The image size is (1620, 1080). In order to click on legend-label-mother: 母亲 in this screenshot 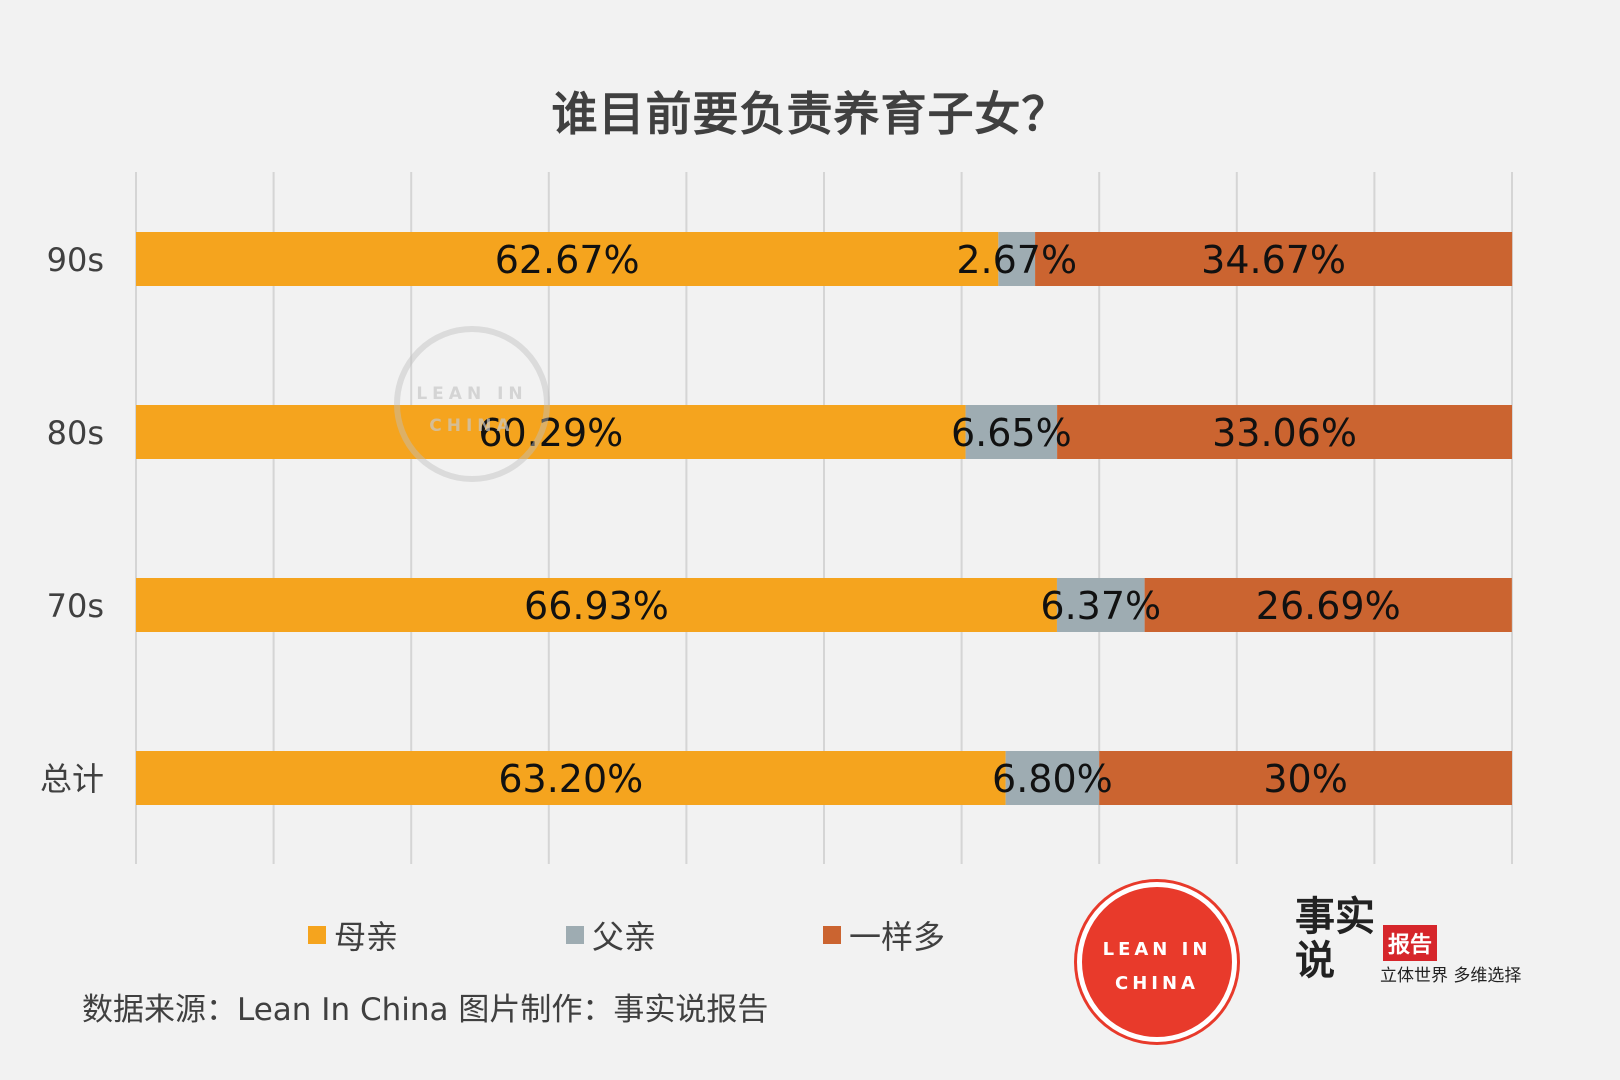, I will do `click(366, 937)`.